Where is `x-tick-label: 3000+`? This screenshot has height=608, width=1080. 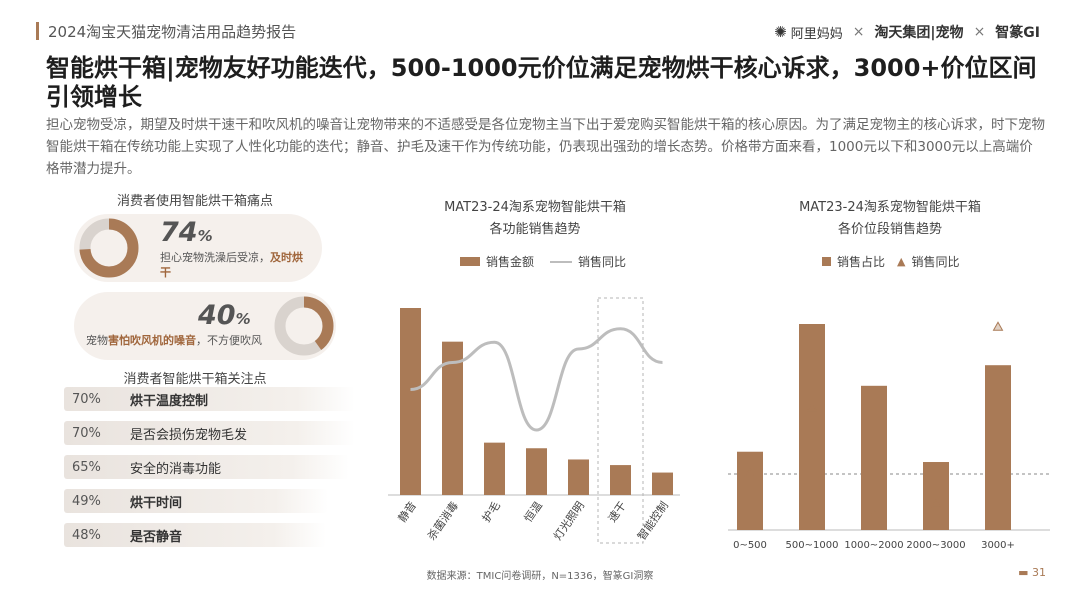
x-tick-label: 3000+ is located at coordinates (998, 545).